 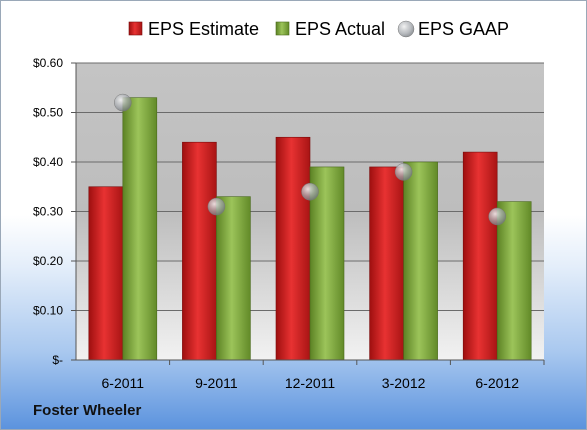 What do you see at coordinates (216, 383) in the screenshot?
I see `x-tick-label: 9-2011` at bounding box center [216, 383].